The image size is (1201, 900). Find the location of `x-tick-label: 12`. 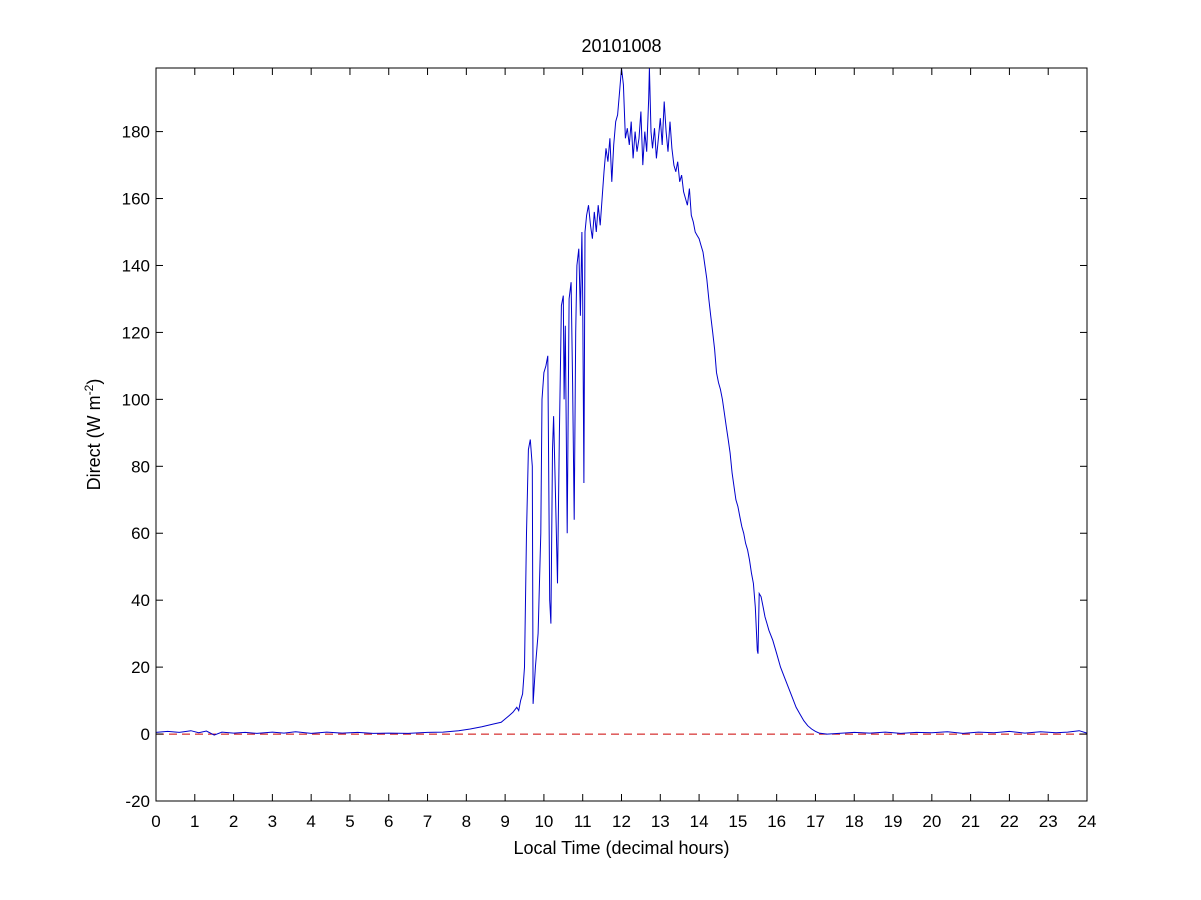

x-tick-label: 12 is located at coordinates (621, 821).